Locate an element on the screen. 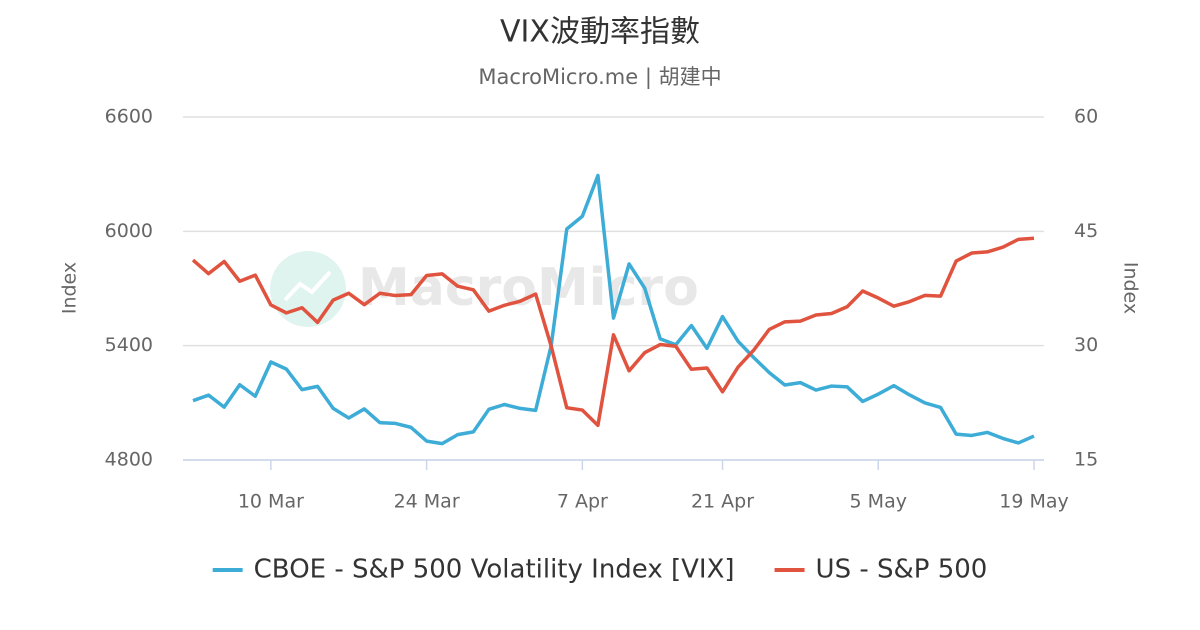 The height and width of the screenshot is (630, 1200). y2-axis-title: Index is located at coordinates (1131, 288).